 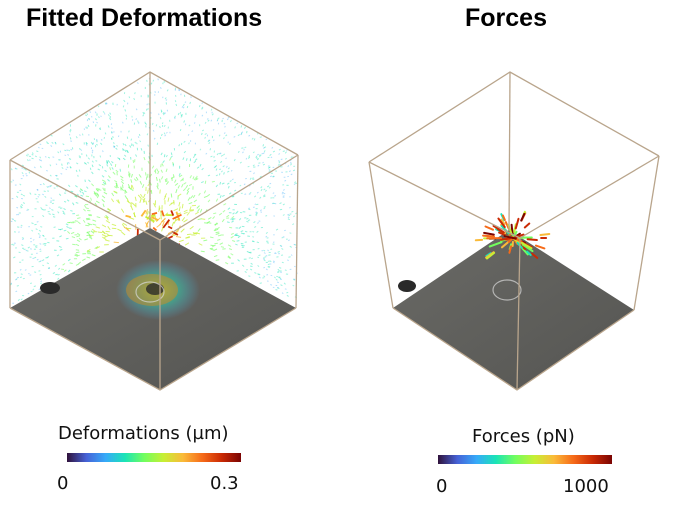 I want to click on bead-marker, so click(x=50, y=288).